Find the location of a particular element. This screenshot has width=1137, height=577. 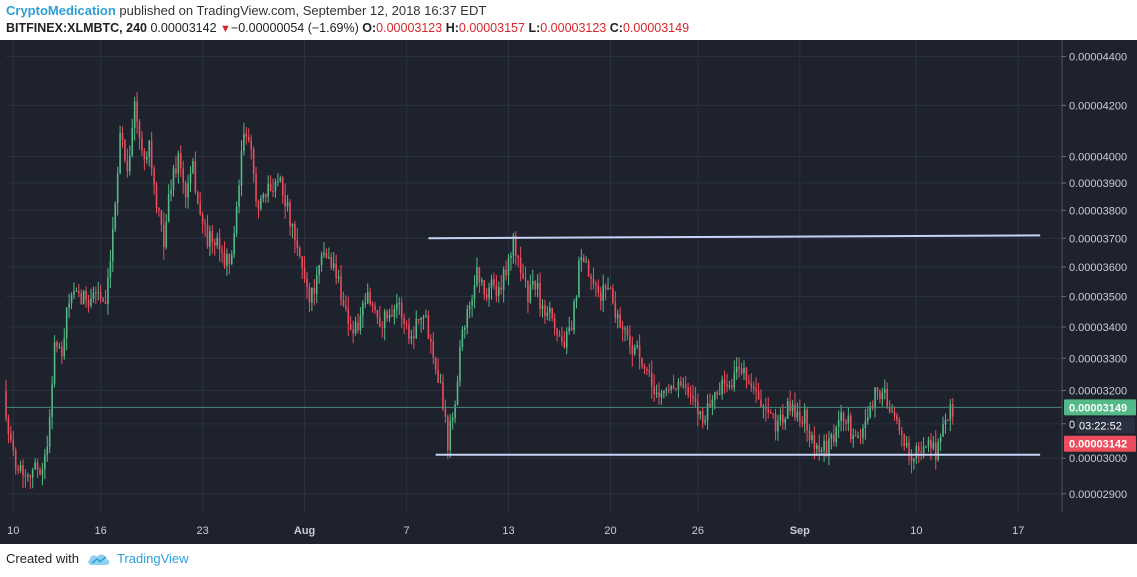

close-value: 0.00003149 is located at coordinates (656, 28).